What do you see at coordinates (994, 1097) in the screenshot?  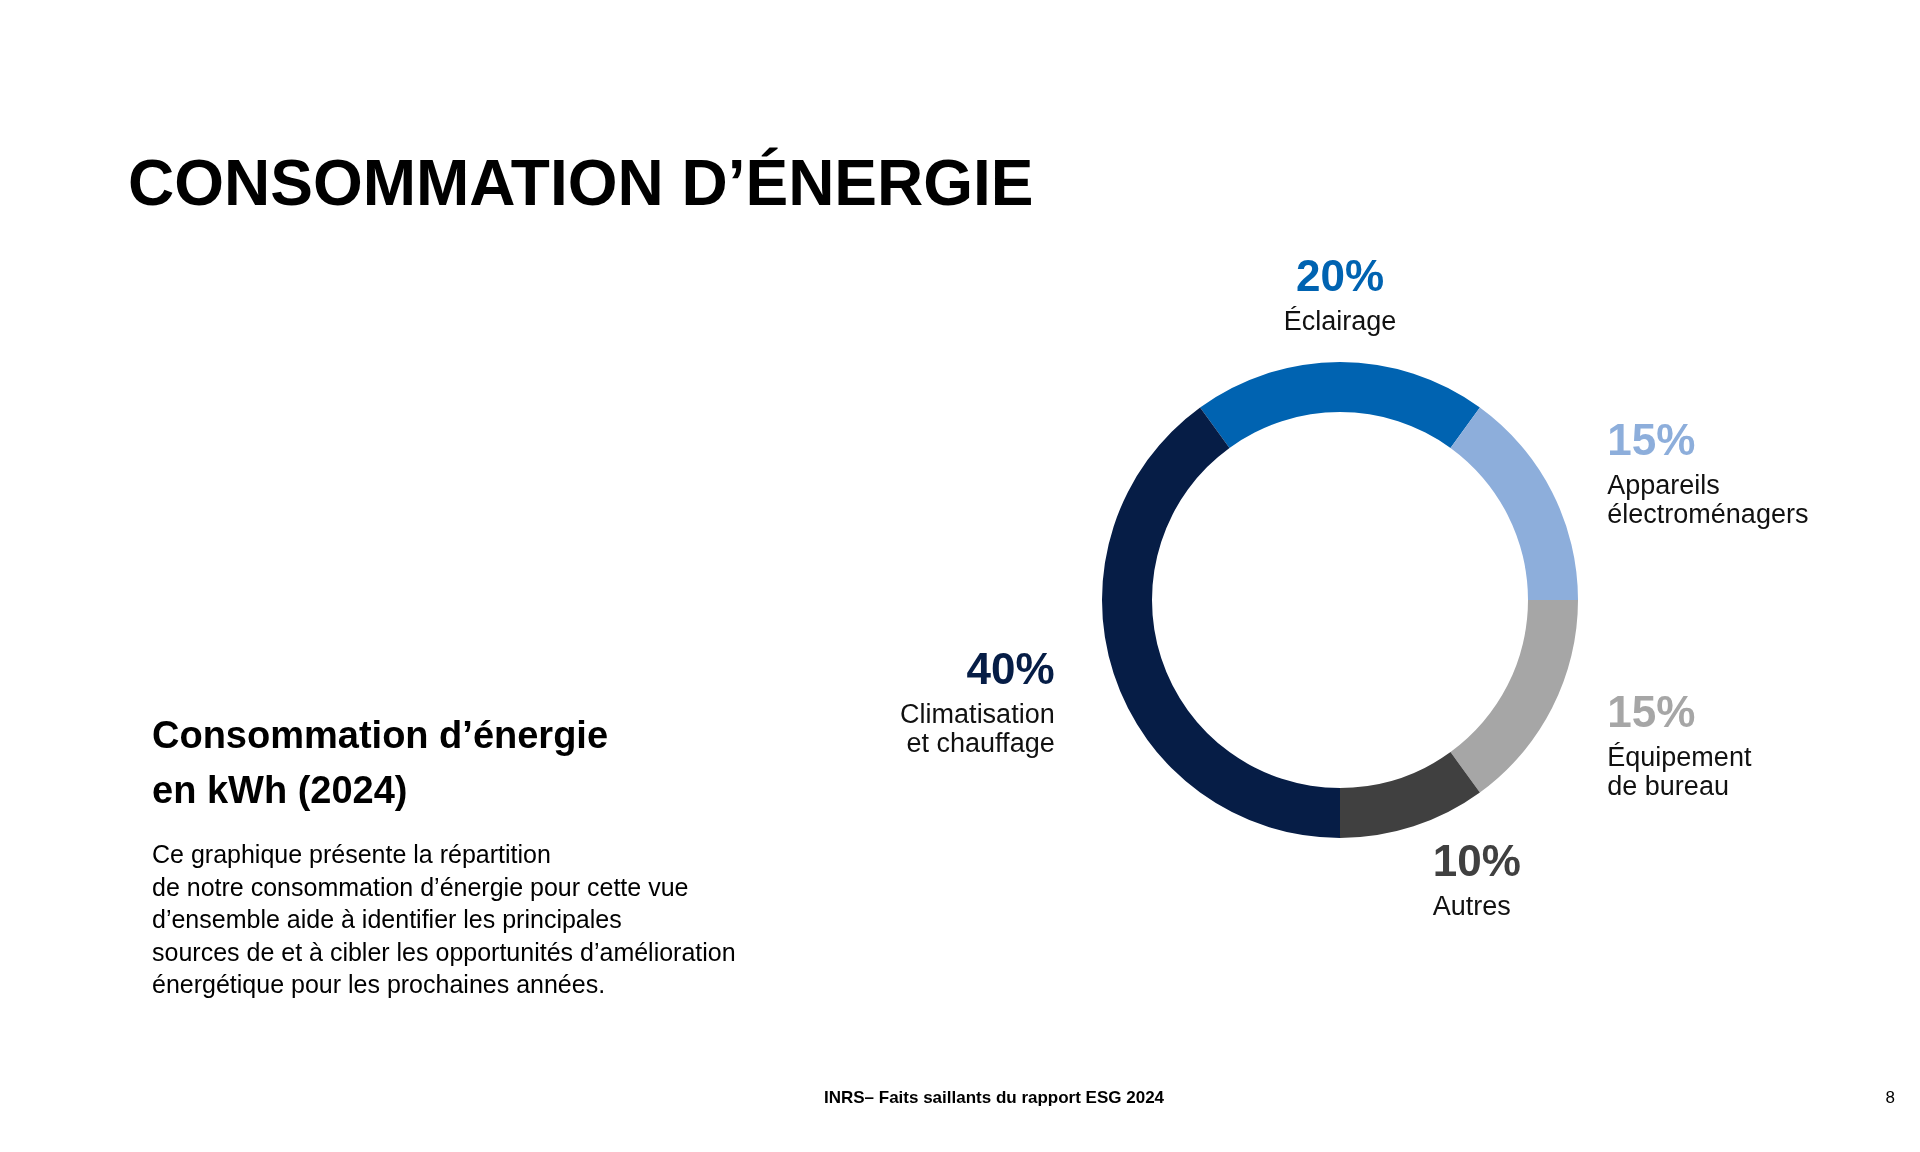 I see `text: INRS– Faits saillants du rapport ESG 2024` at bounding box center [994, 1097].